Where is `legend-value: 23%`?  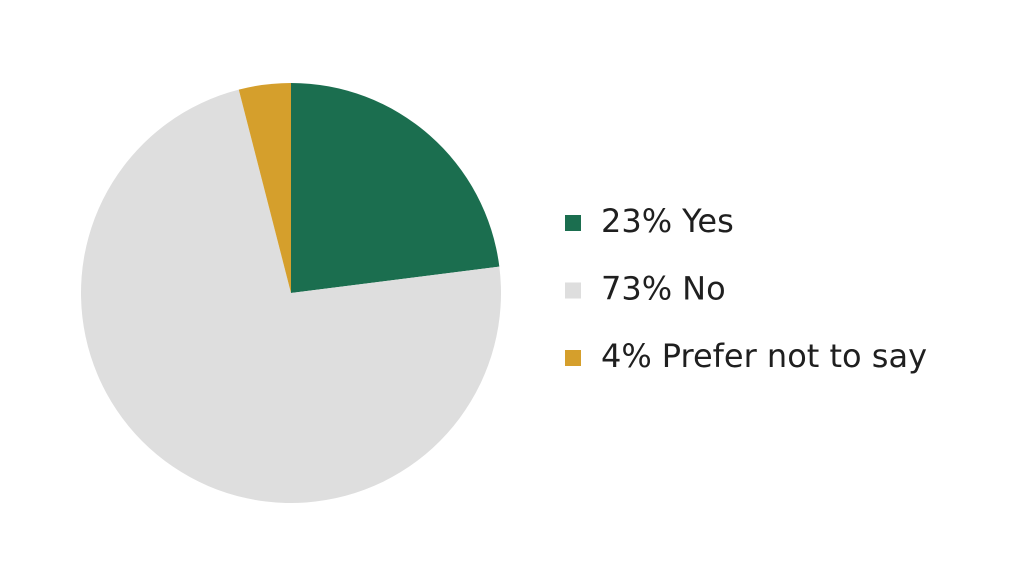
legend-value: 23% is located at coordinates (636, 221).